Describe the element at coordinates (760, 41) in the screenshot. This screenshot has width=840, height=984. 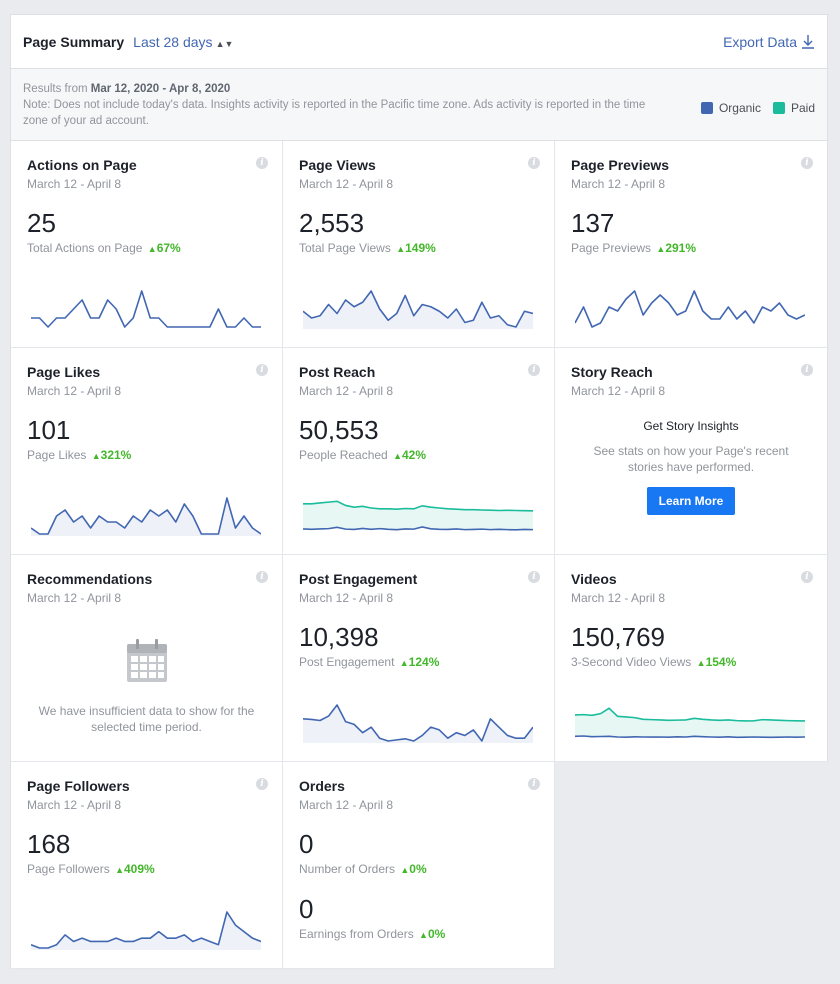
I see `export-label: Export Data` at that location.